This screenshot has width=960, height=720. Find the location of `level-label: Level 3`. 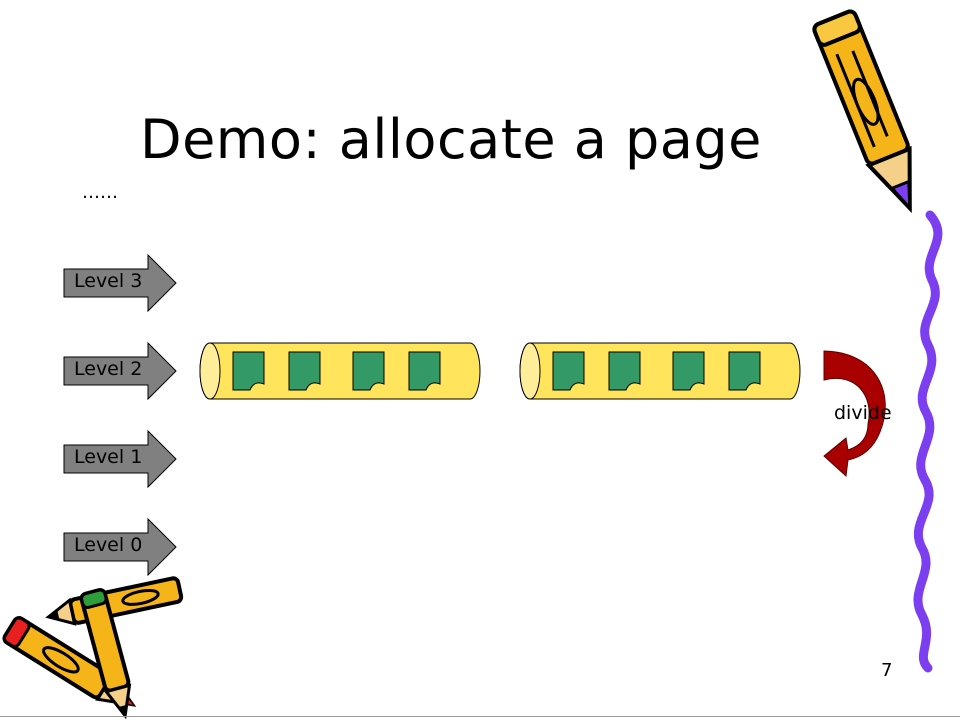

level-label: Level 3 is located at coordinates (108, 281).